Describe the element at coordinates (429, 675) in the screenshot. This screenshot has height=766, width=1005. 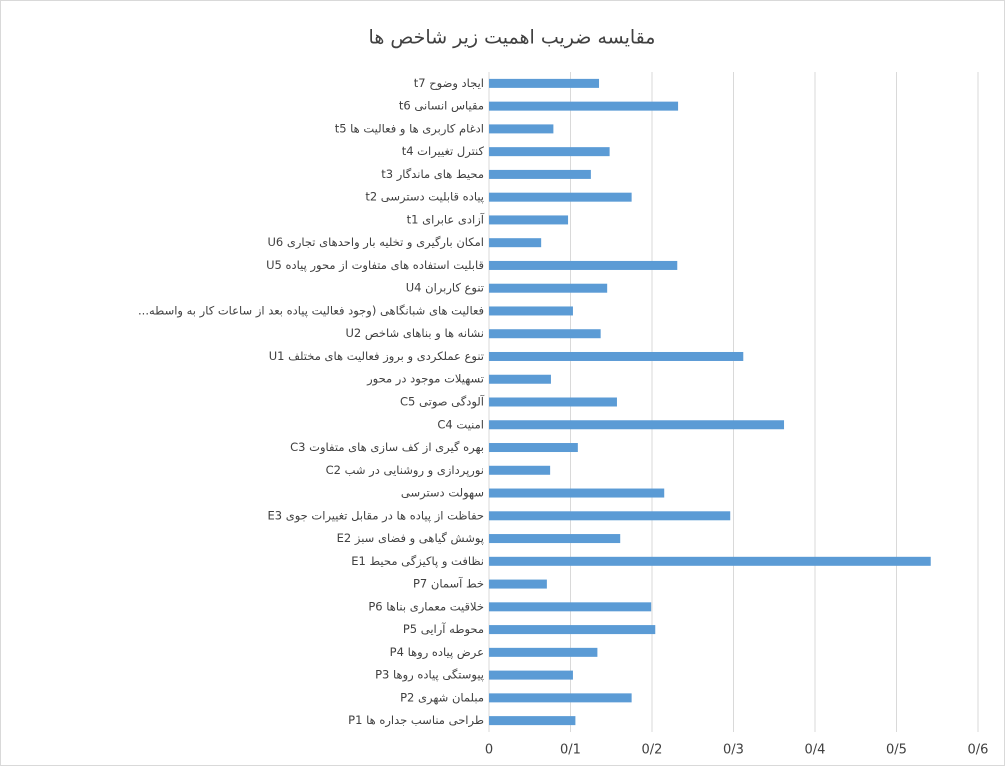
I see `y-tick-label: پیوستگی پیاده روها P3` at that location.